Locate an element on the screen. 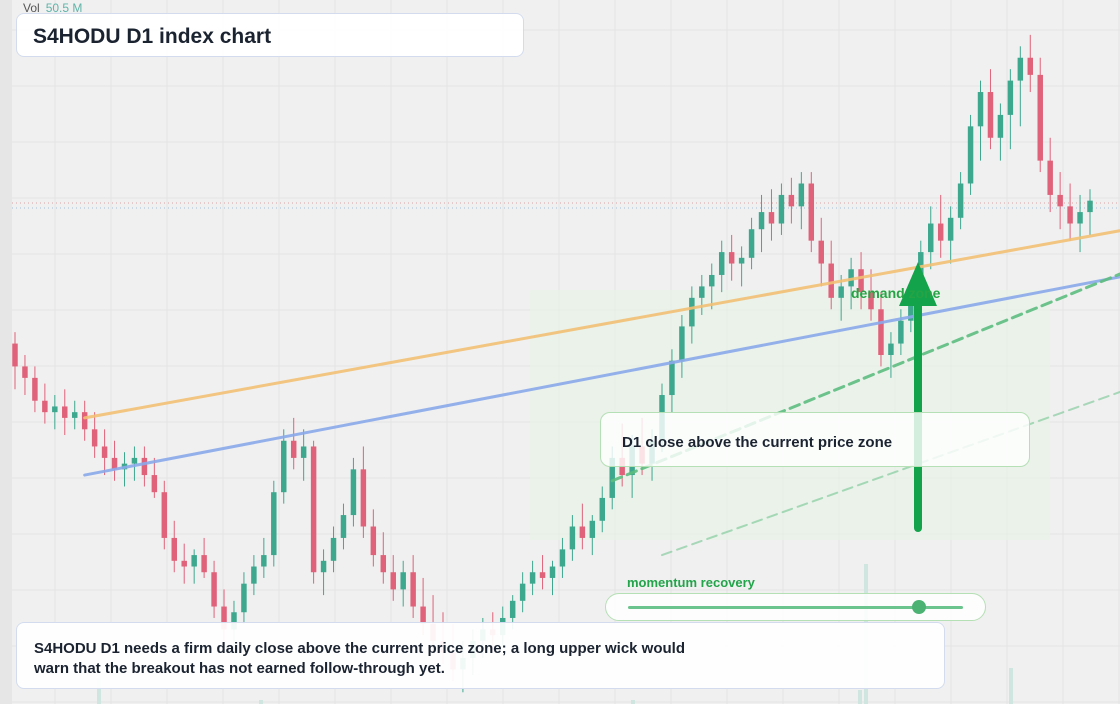  volume-value: 50.5 M is located at coordinates (64, 8).